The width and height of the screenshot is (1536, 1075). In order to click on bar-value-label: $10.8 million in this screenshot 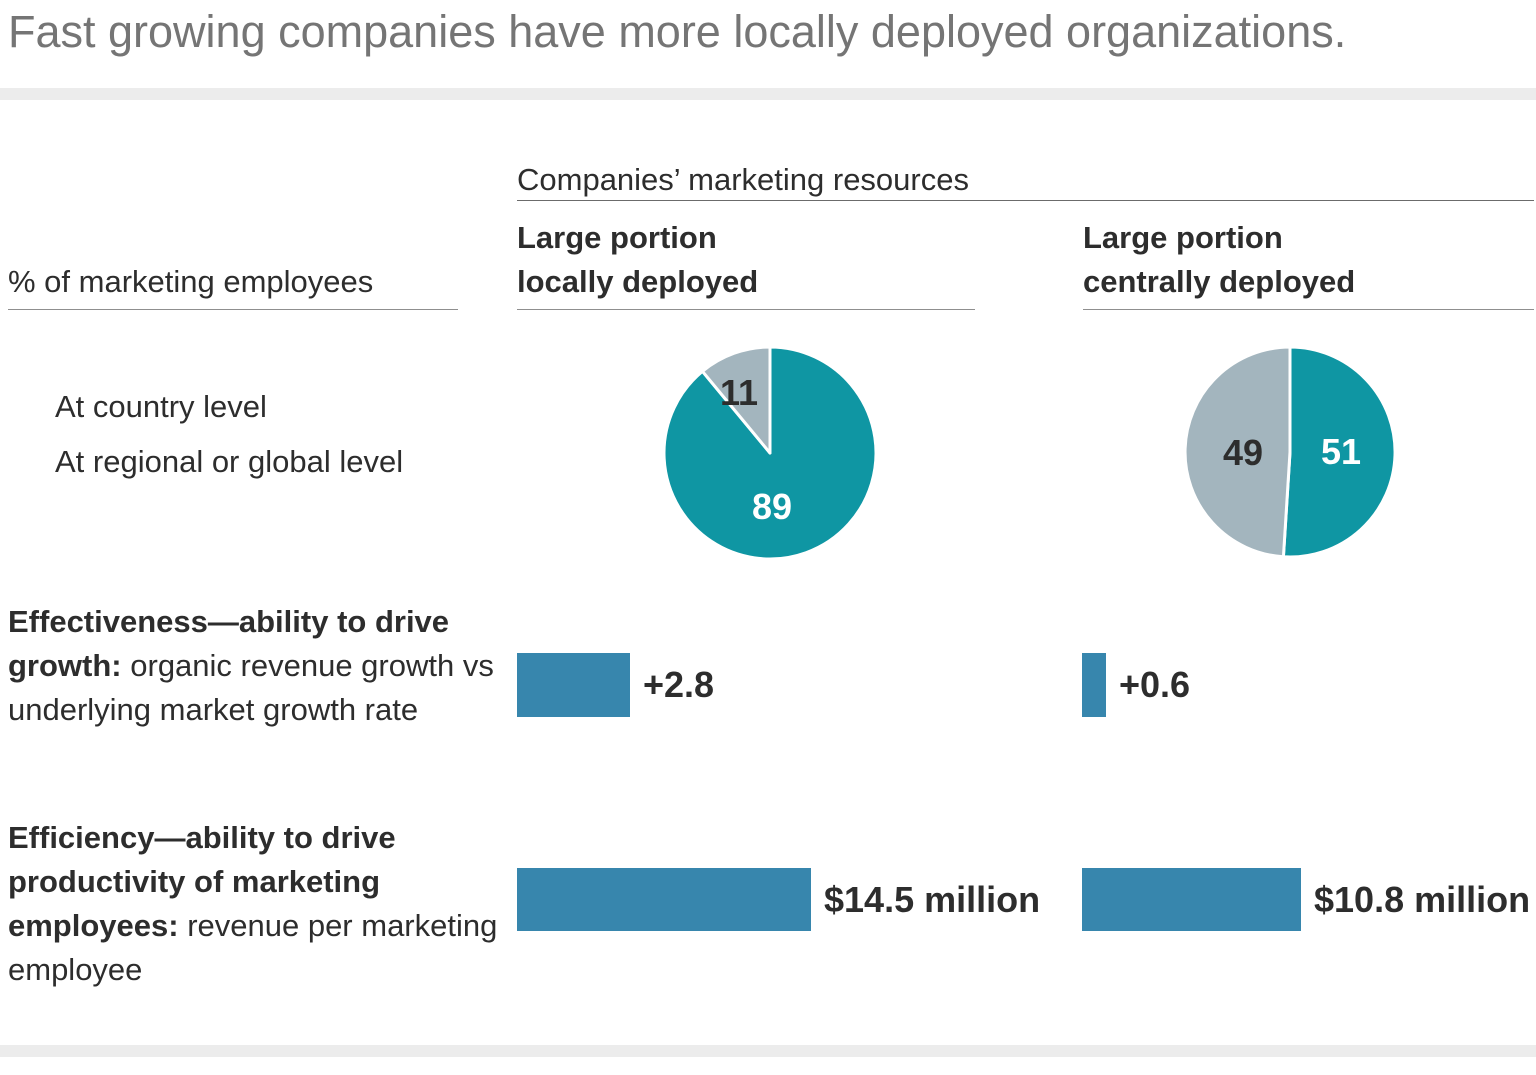, I will do `click(1422, 899)`.